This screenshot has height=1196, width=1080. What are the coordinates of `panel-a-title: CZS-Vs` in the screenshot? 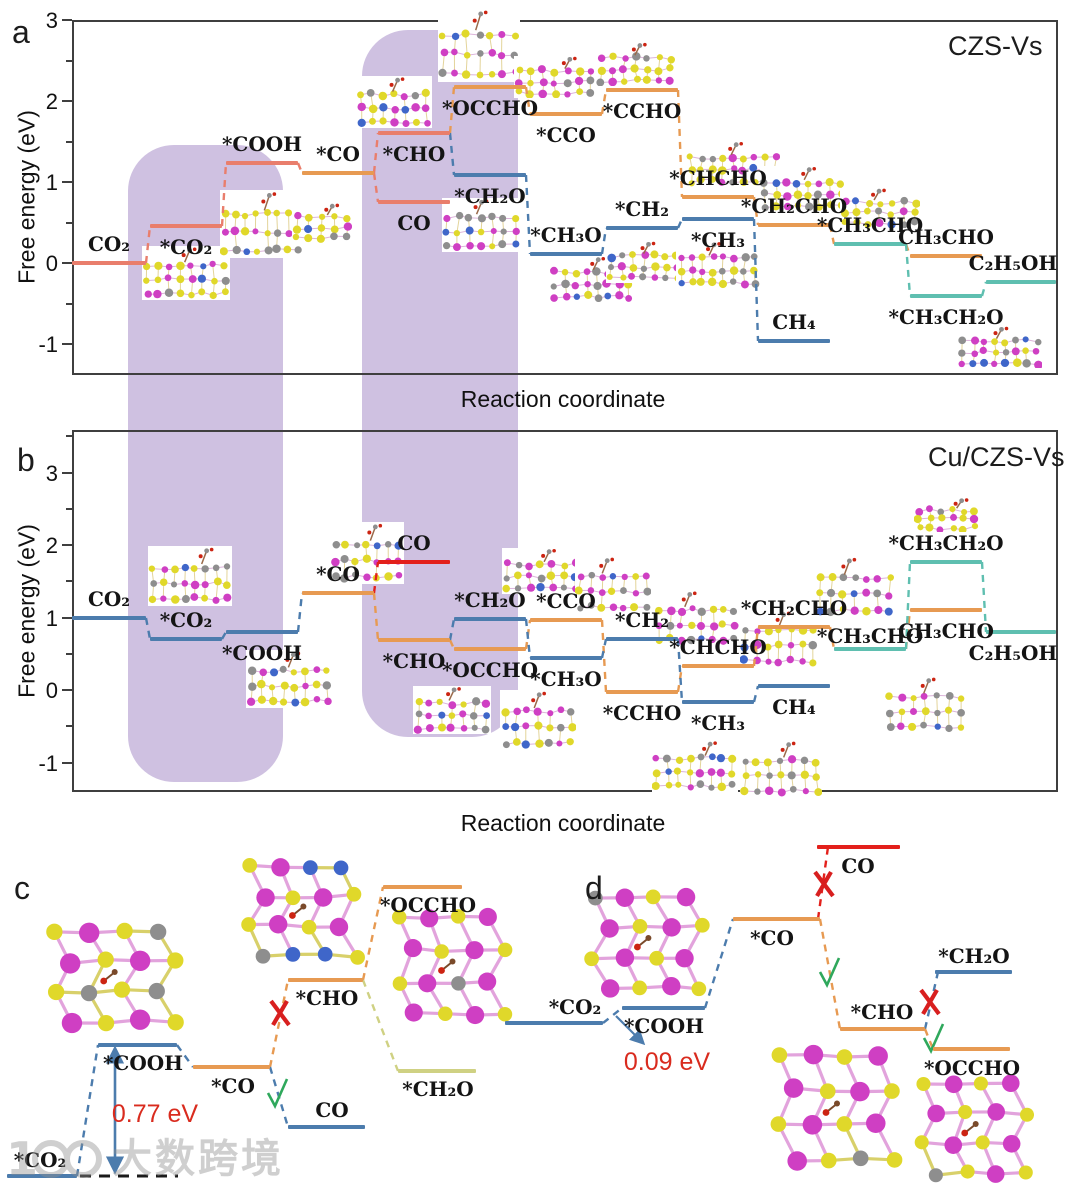 It's located at (995, 46).